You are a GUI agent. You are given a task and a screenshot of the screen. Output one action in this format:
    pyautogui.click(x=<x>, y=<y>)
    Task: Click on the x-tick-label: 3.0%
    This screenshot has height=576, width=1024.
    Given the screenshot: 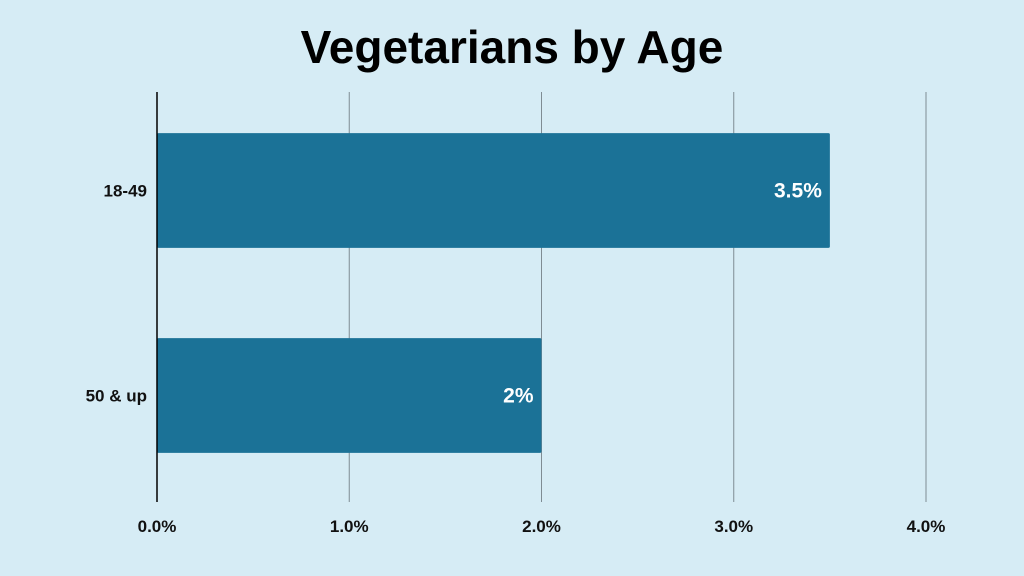 What is the action you would take?
    pyautogui.click(x=733, y=526)
    